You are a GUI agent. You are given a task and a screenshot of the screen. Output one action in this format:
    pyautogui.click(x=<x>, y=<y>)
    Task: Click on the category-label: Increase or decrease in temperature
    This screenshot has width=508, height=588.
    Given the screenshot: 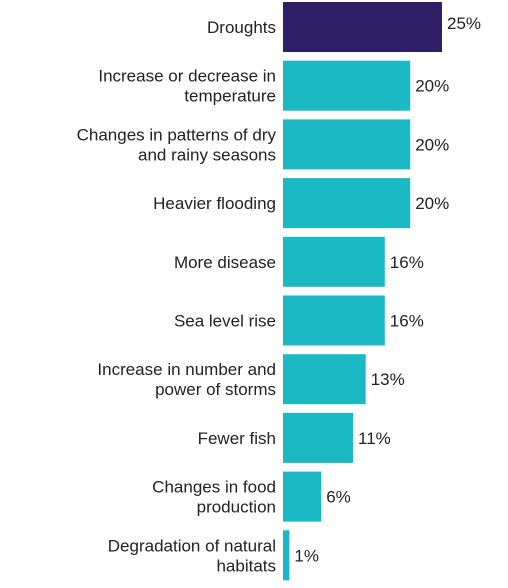 What is the action you would take?
    pyautogui.click(x=187, y=86)
    